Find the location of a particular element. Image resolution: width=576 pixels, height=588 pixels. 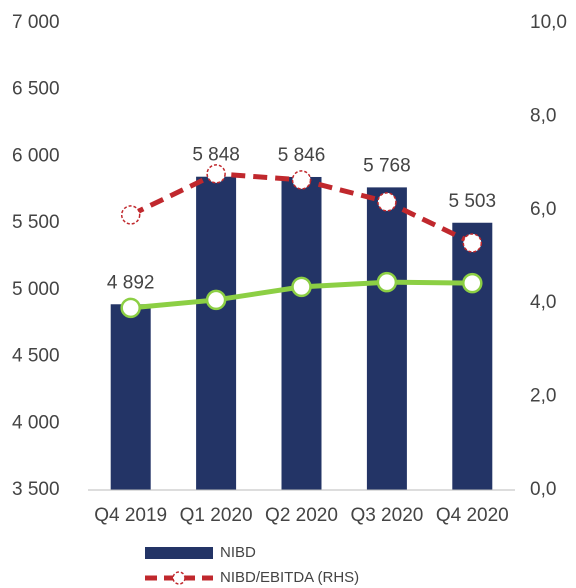

x-tick-label: Q4 2019 is located at coordinates (130, 515).